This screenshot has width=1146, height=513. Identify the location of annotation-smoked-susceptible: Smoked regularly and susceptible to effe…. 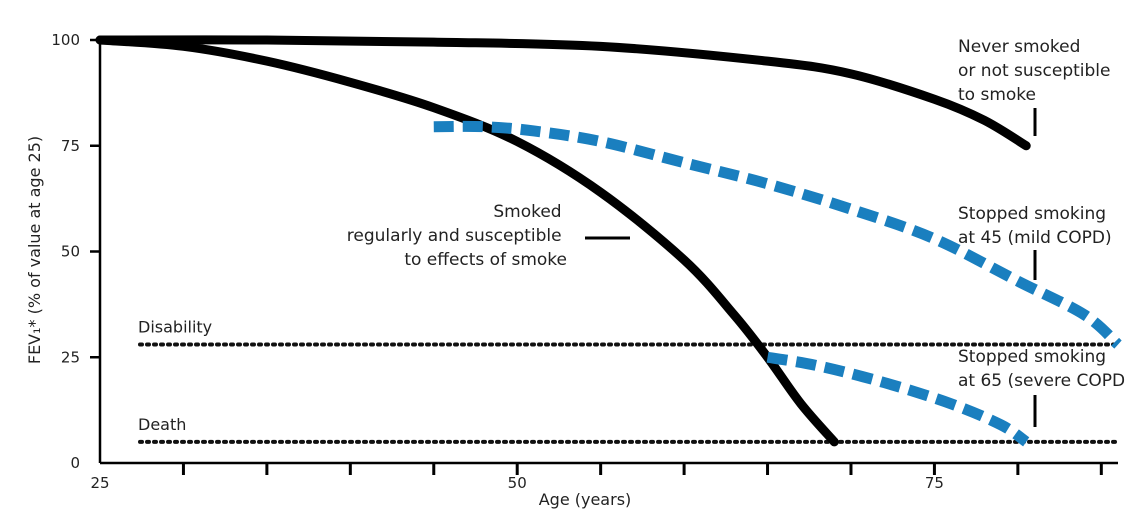
(457, 236).